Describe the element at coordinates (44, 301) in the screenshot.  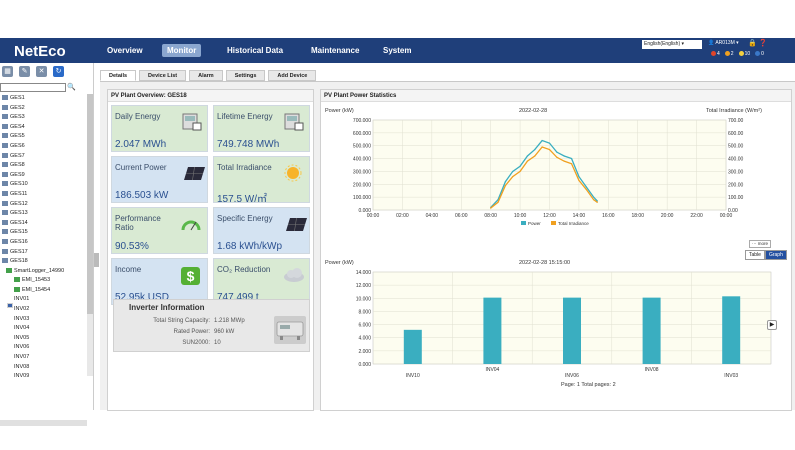
I see `tree-item: INV01` at that location.